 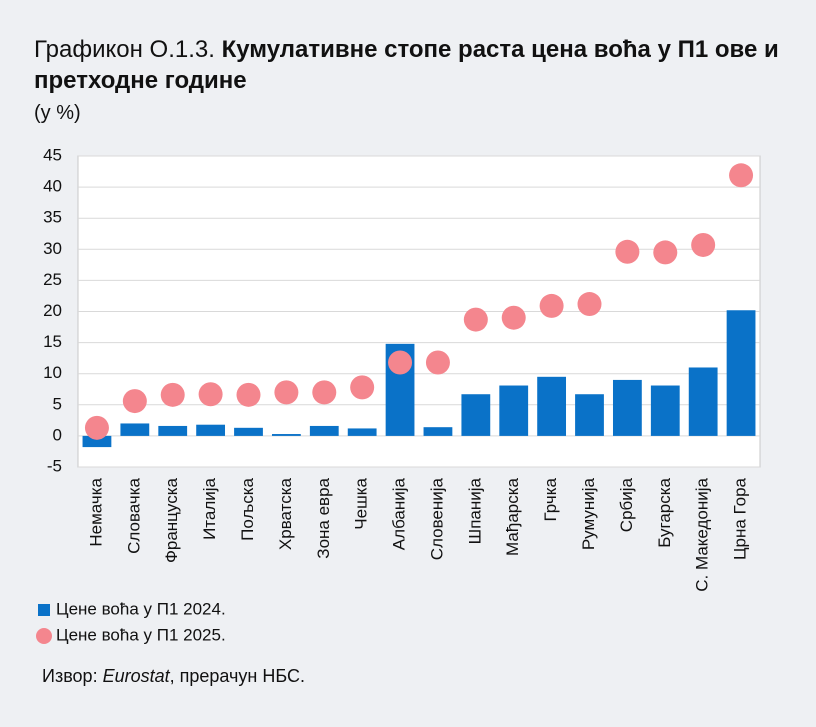 What do you see at coordinates (237, 676) in the screenshot?
I see `source-suffix: , прерачун НБС.` at bounding box center [237, 676].